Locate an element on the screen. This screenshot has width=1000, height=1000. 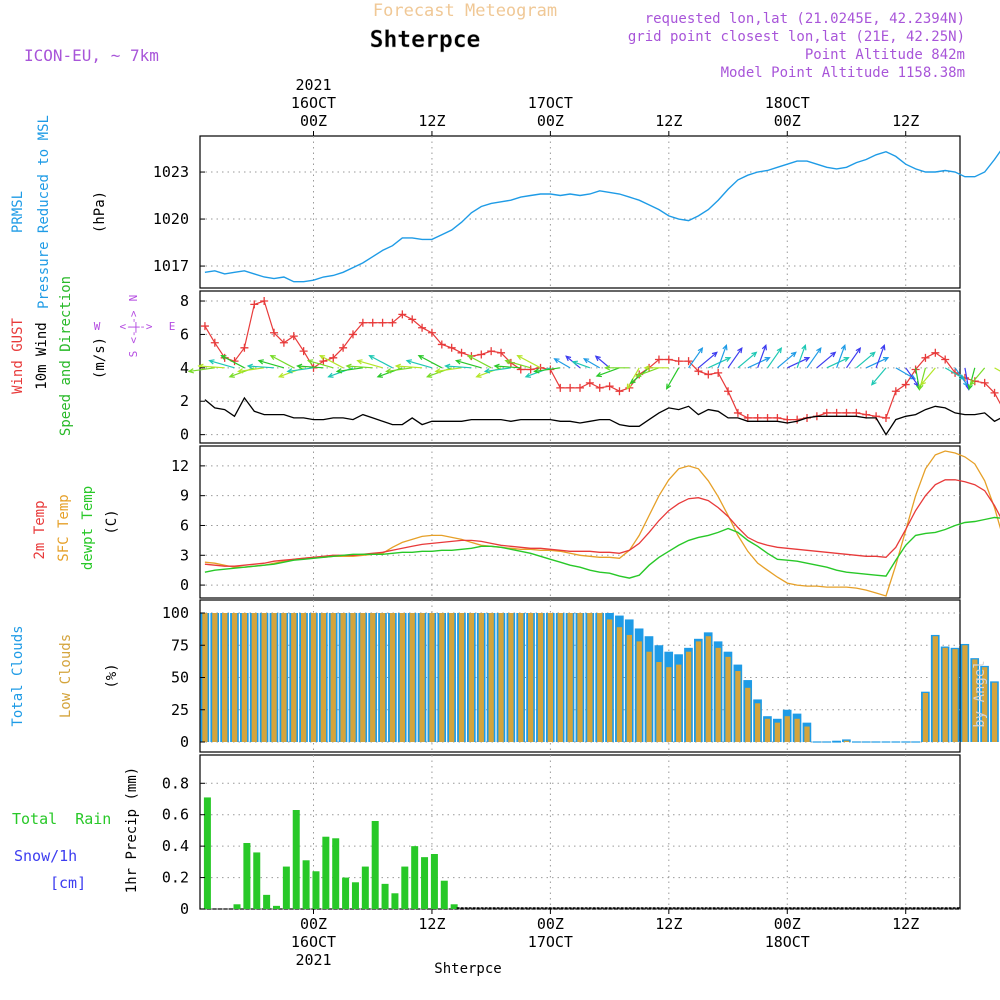
wind-direction-label: Speed and Direction is located at coordinates (66, 356).